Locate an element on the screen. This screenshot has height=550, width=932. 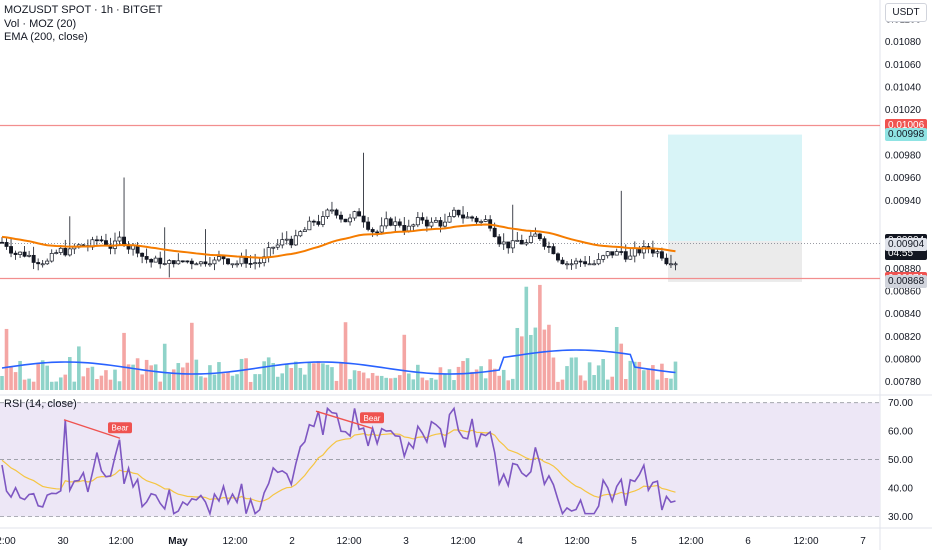
symbol-title: MOZUSDT SPOT · 1h · BITGET is located at coordinates (83, 10).